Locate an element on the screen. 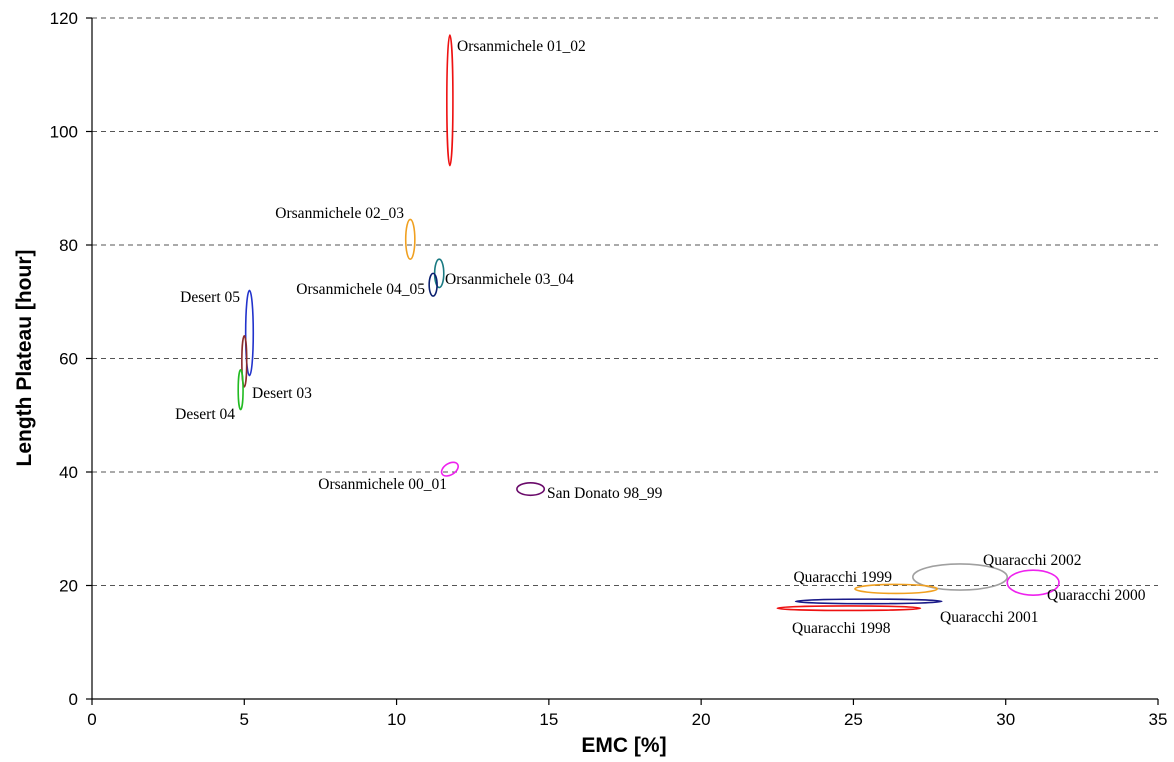 Image resolution: width=1174 pixels, height=762 pixels. y-axis-title: Length Plateau [hour] is located at coordinates (24, 358).